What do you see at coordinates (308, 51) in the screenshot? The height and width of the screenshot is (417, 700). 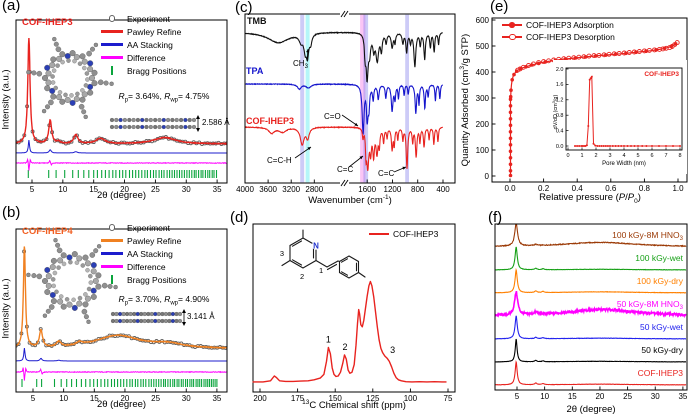 I see `arrowhead` at bounding box center [308, 51].